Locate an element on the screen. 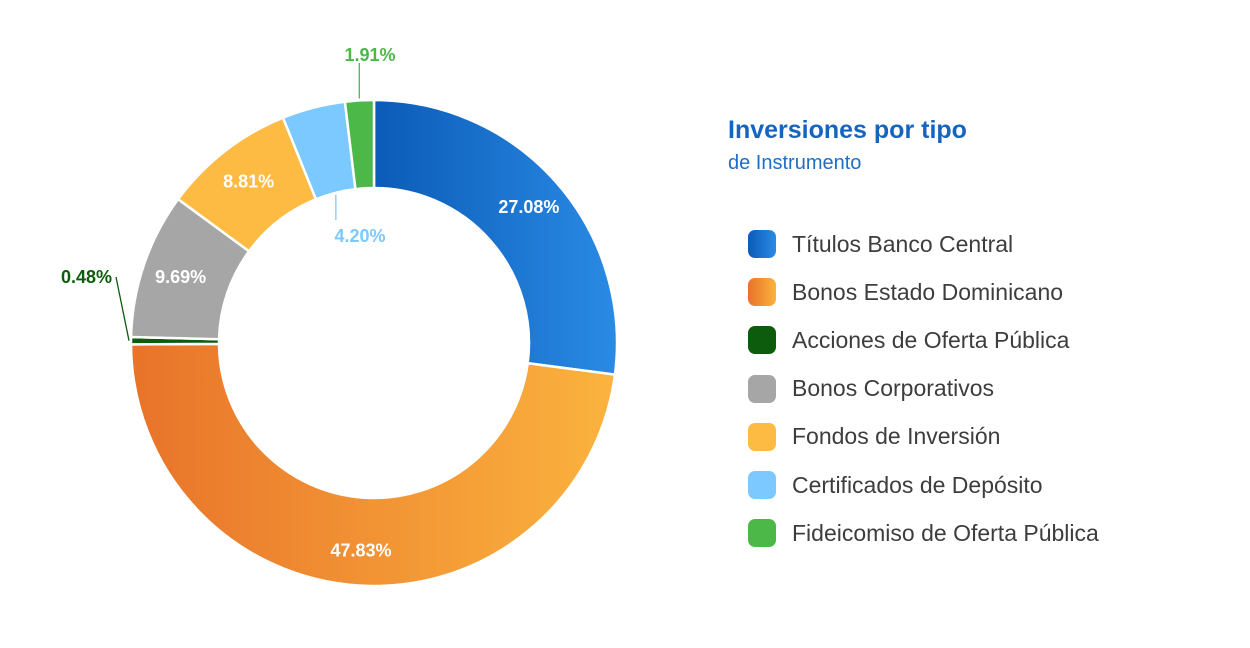  slice-bonos-estado-dominicano is located at coordinates (373, 465).